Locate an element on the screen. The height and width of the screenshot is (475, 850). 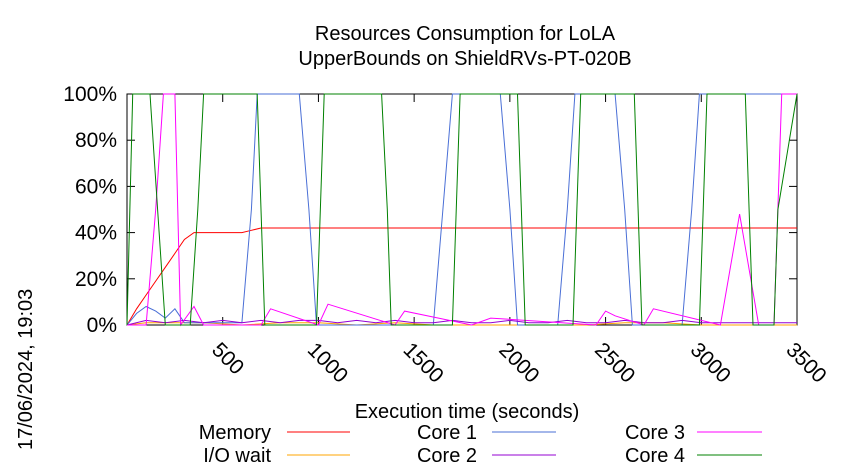
y-tick-label: 60% is located at coordinates (96, 186).